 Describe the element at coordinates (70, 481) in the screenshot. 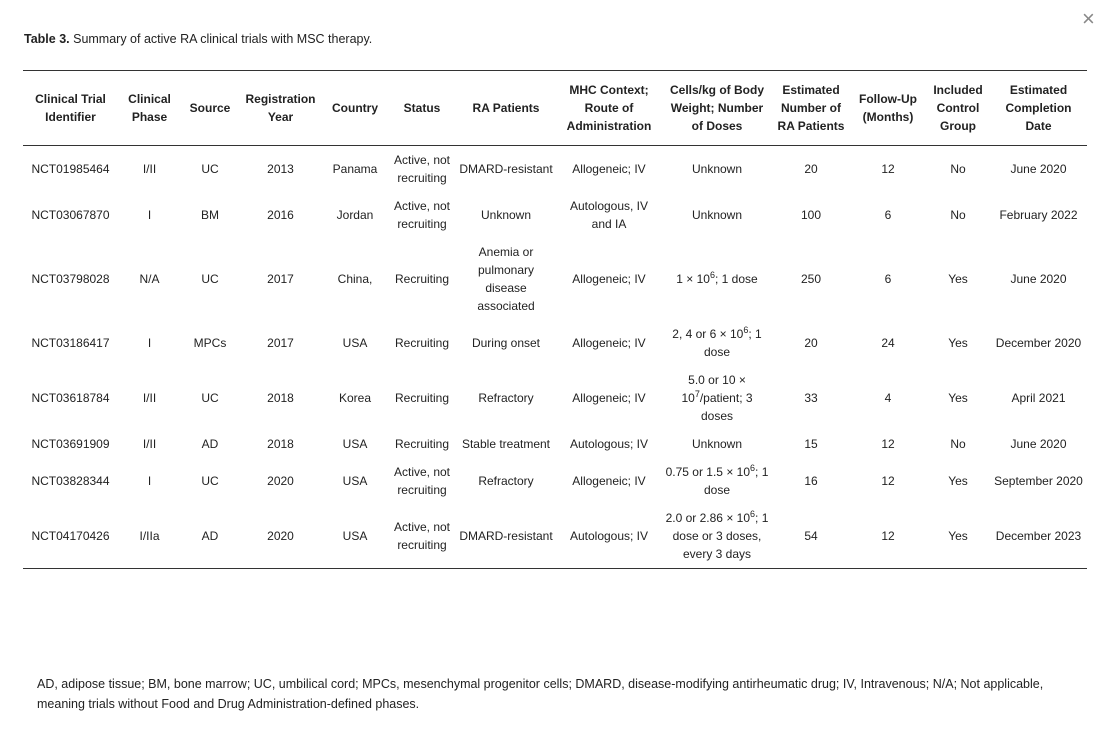

I see `table-cell: NCT03828344` at that location.